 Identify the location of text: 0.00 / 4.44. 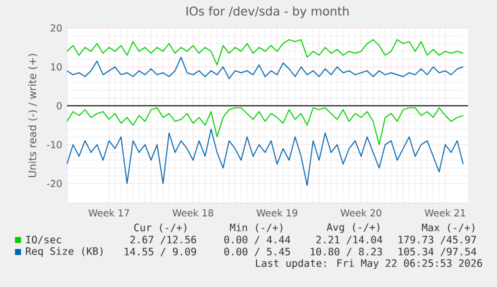
(257, 240).